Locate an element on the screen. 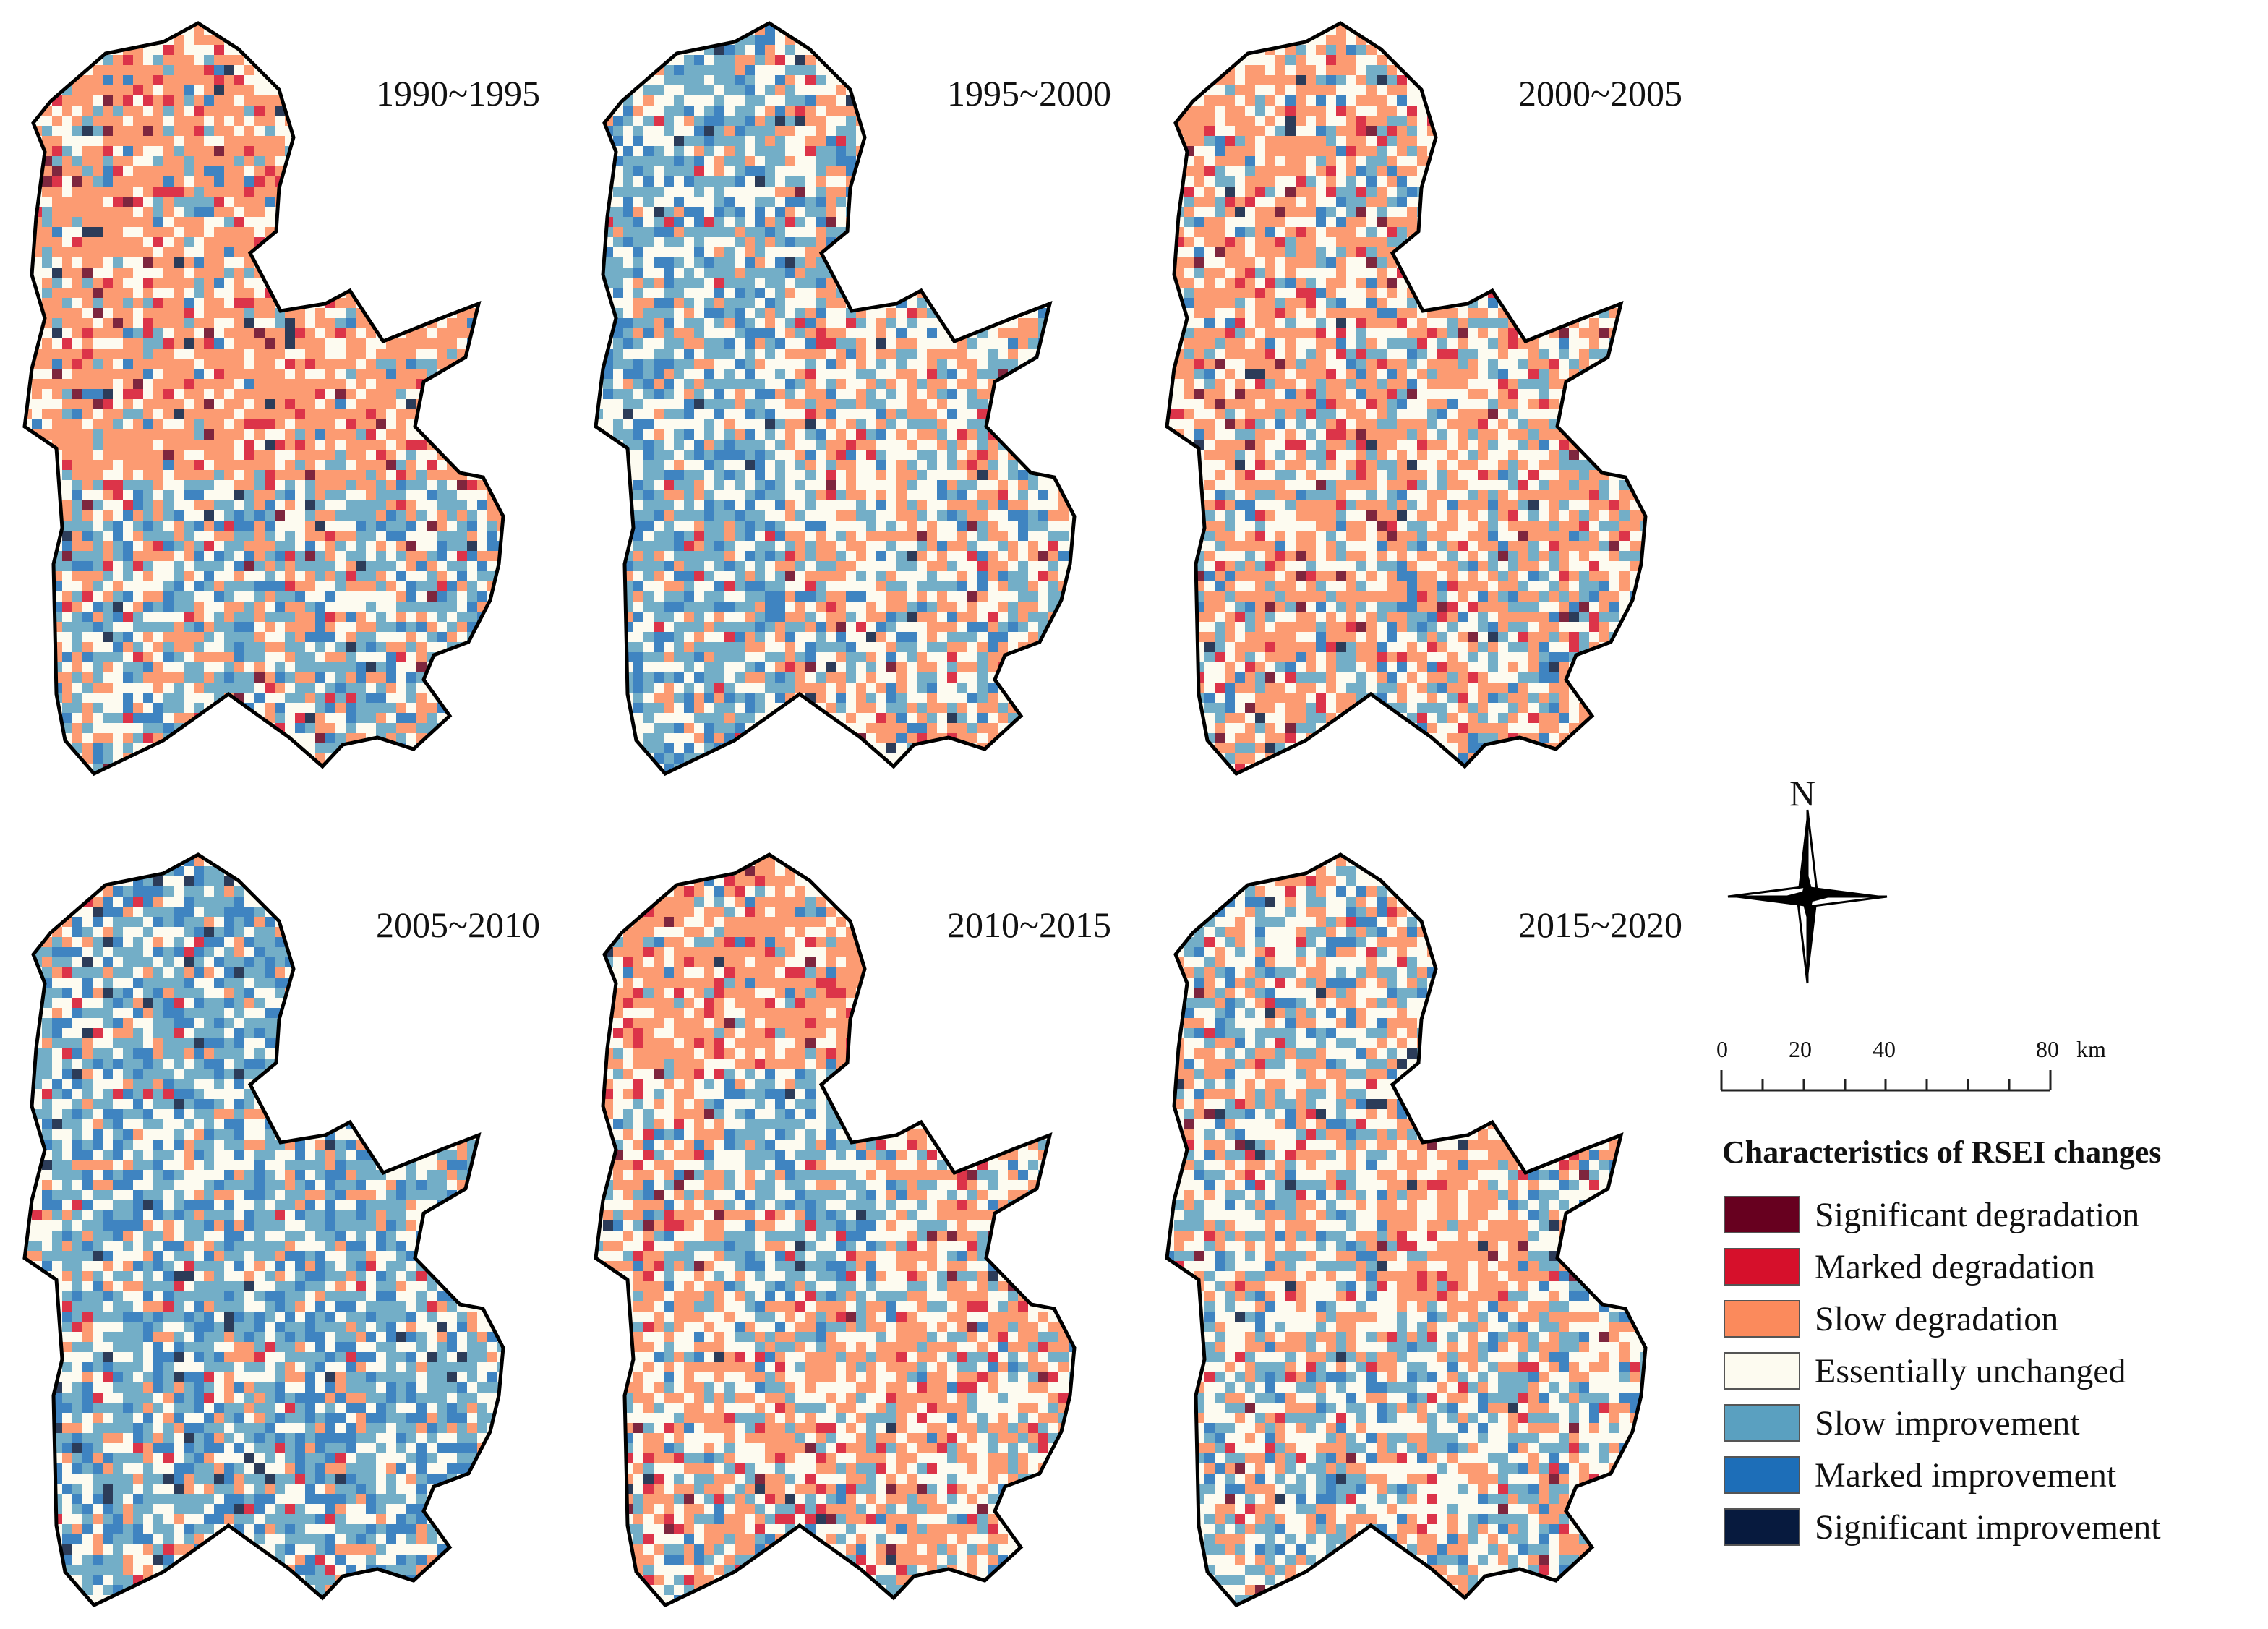  period-label: 1995~2000 is located at coordinates (1029, 93).